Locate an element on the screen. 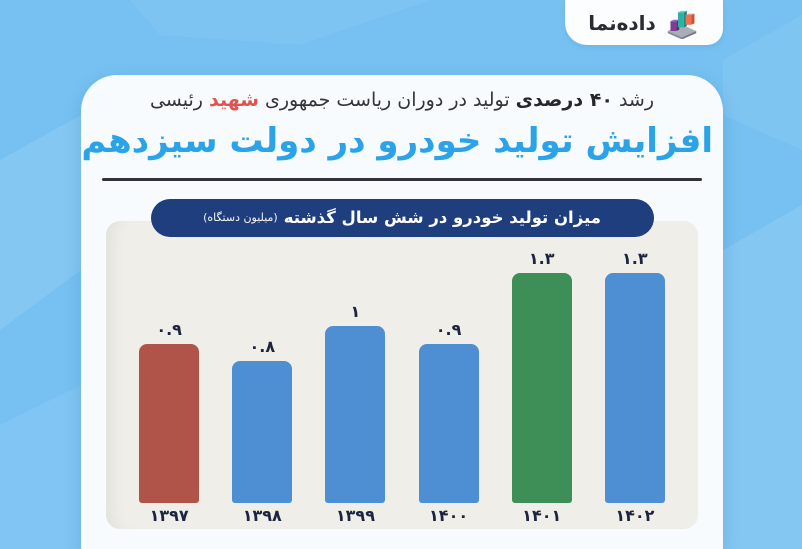 This screenshot has height=549, width=802. chart-title: میزان تولید خودرو در شش سال گذشته is located at coordinates (442, 218).